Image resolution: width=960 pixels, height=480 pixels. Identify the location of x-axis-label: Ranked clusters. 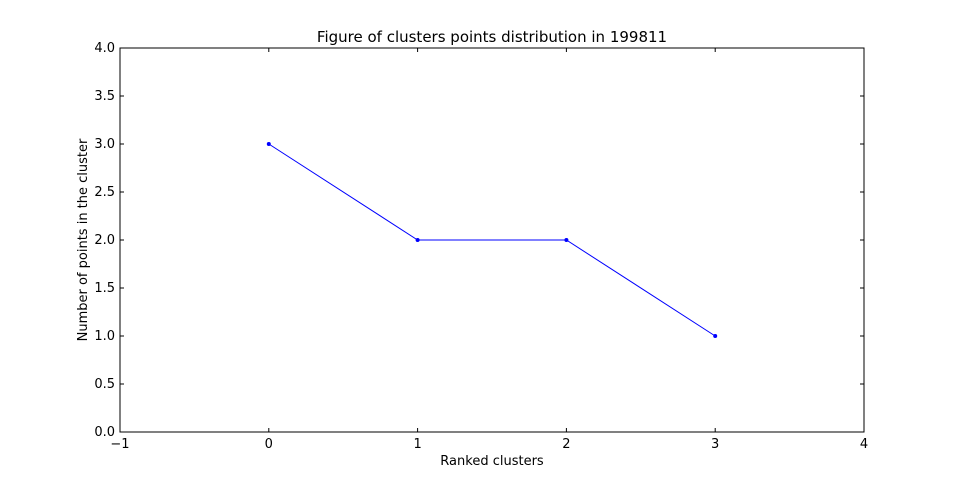
(492, 461).